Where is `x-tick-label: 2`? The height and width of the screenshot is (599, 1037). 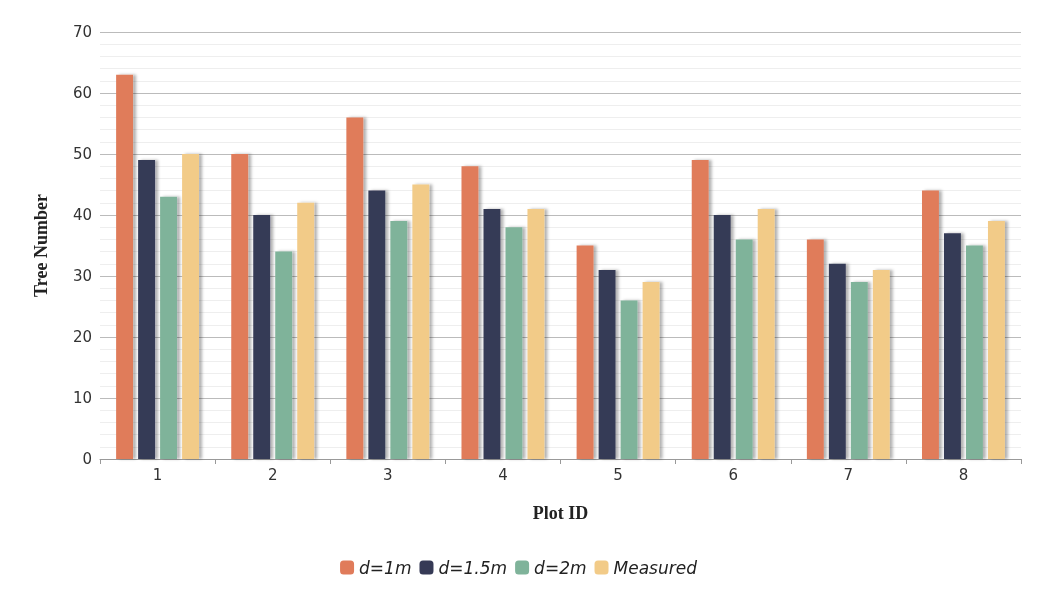
x-tick-label: 2 is located at coordinates (272, 474).